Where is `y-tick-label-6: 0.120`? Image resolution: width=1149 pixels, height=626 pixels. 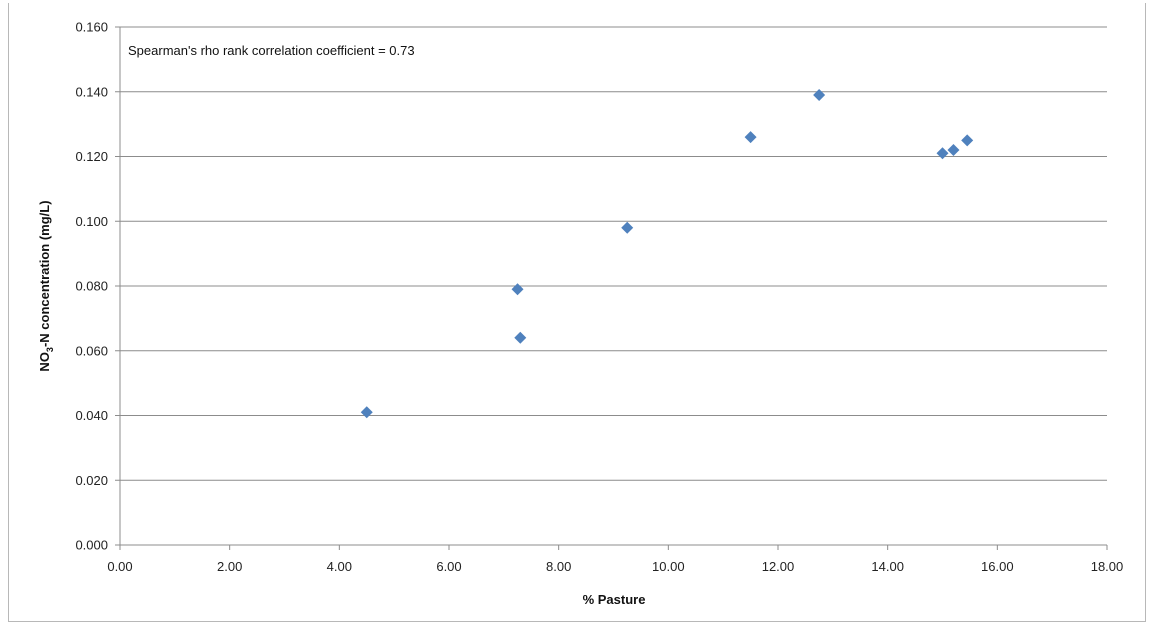 y-tick-label-6: 0.120 is located at coordinates (91, 156).